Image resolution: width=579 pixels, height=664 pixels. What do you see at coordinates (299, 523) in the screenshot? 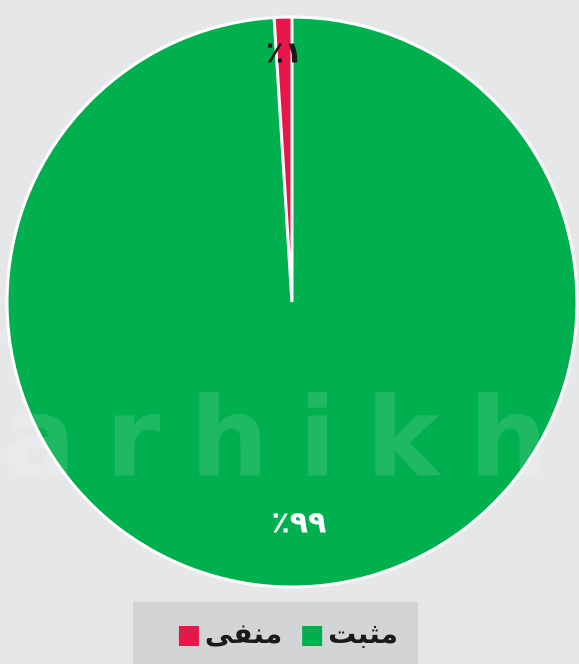
I see `slice-label: ٪۹۹` at bounding box center [299, 523].